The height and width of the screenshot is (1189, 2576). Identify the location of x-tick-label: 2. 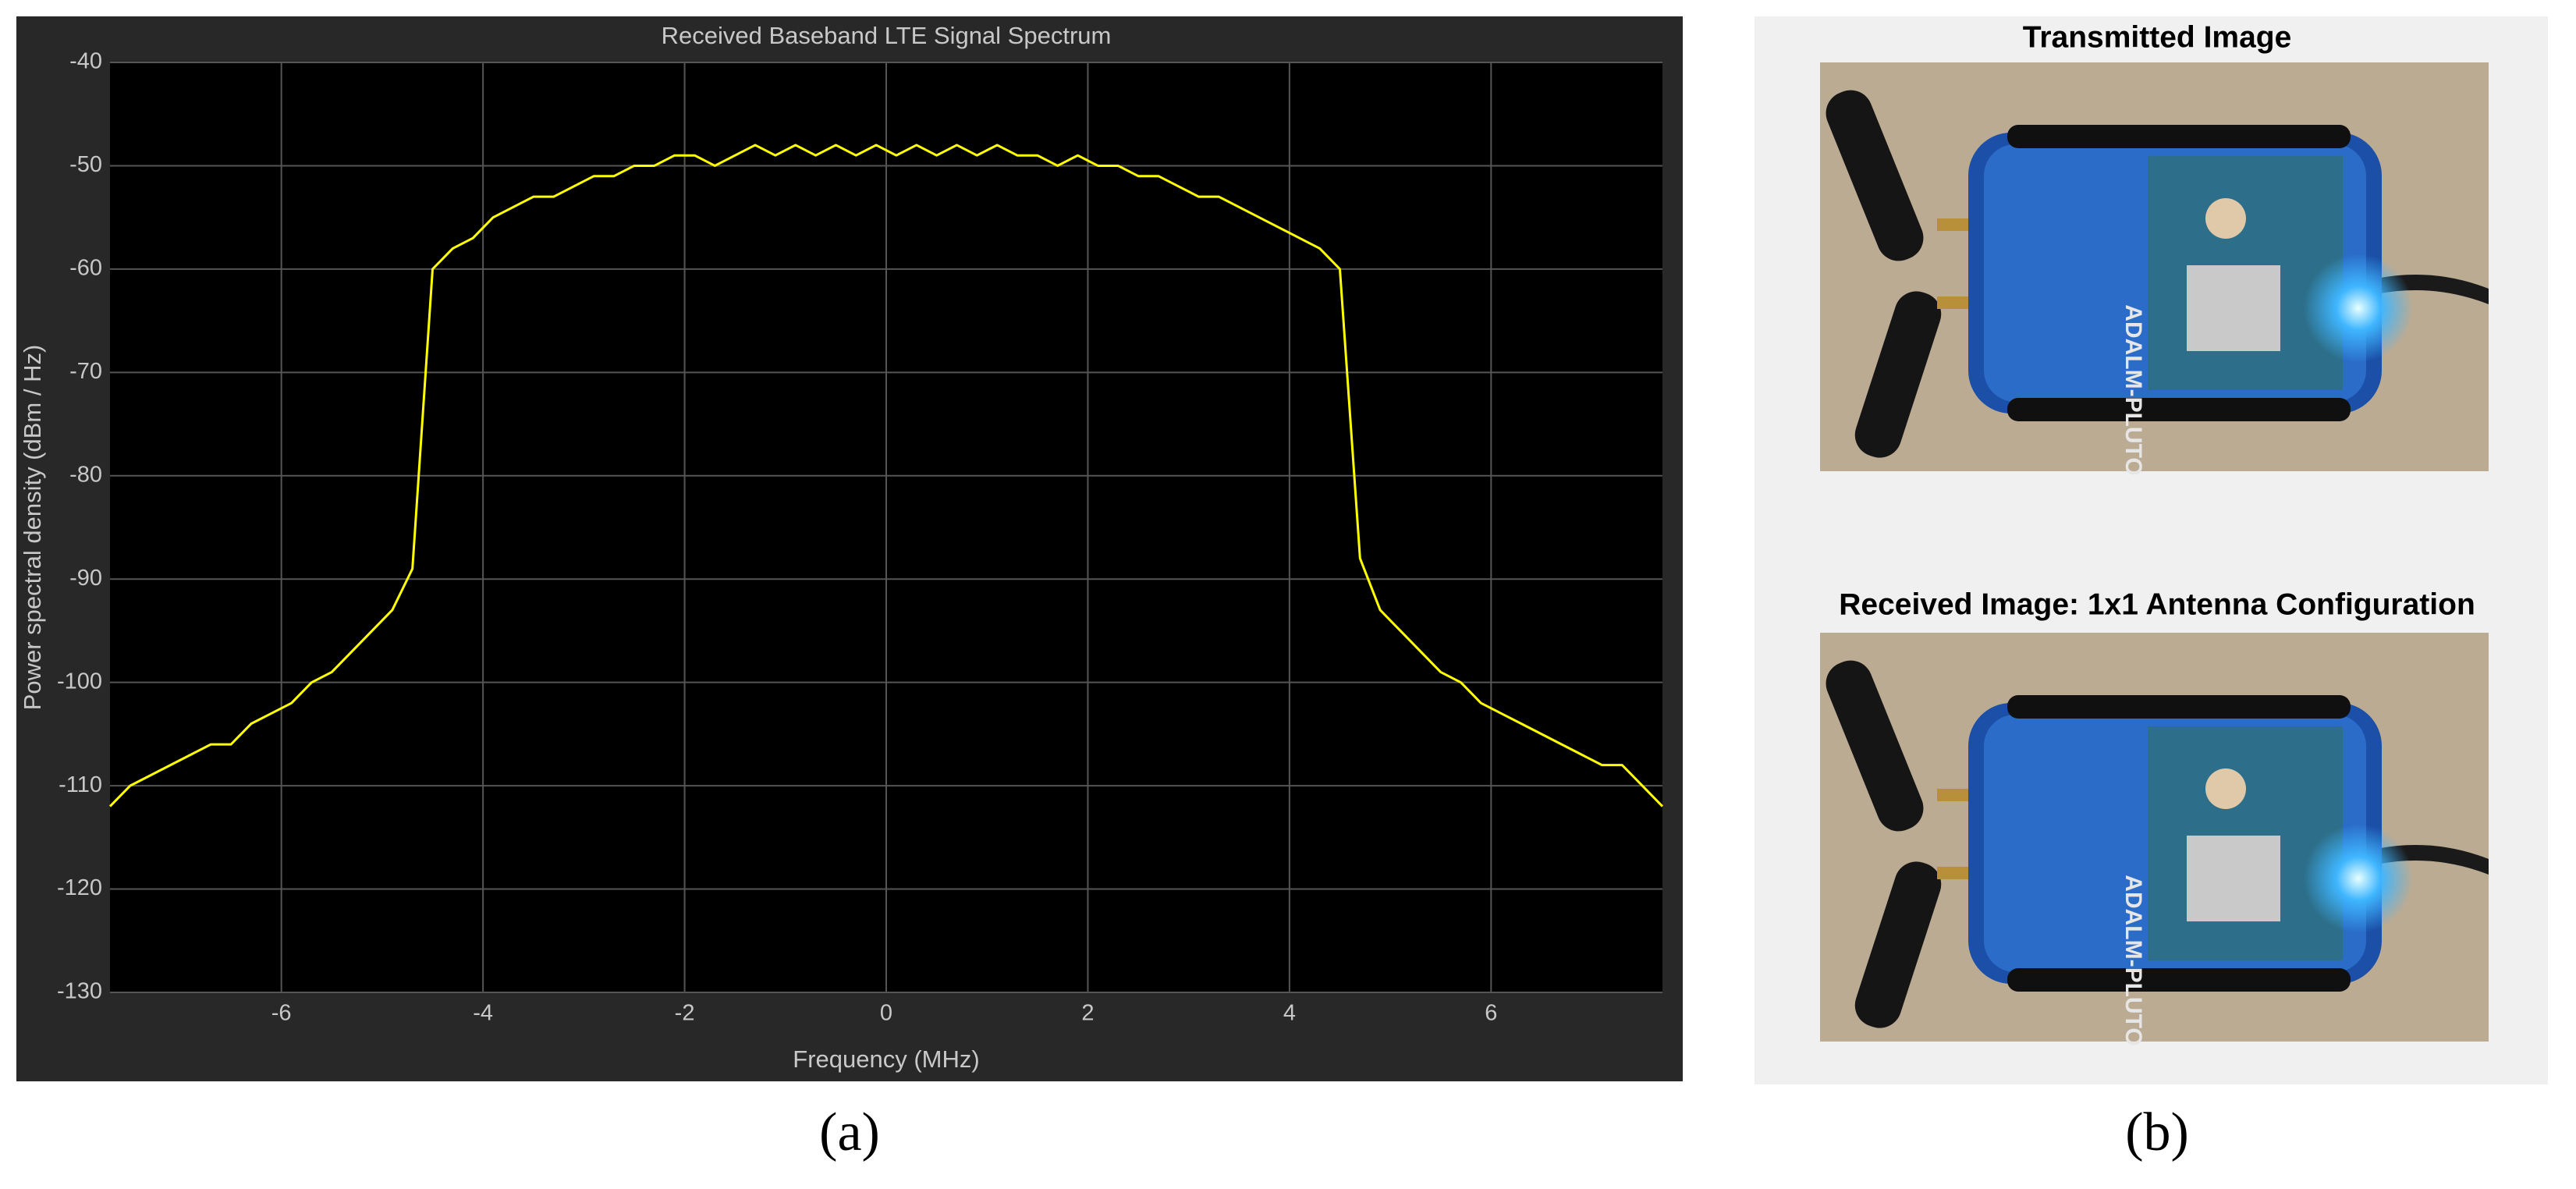
(1087, 1014).